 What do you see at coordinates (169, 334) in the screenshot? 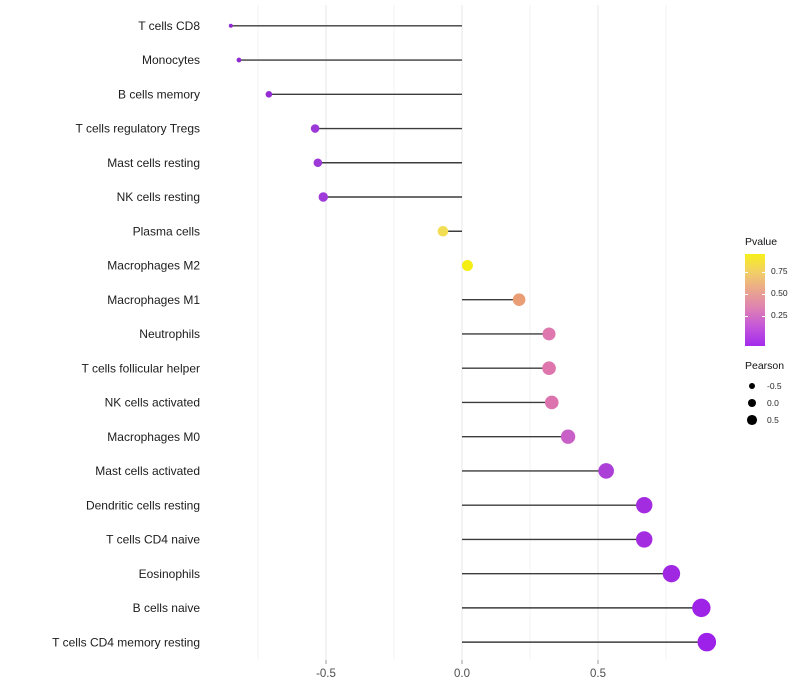
I see `category-label: Neutrophils` at bounding box center [169, 334].